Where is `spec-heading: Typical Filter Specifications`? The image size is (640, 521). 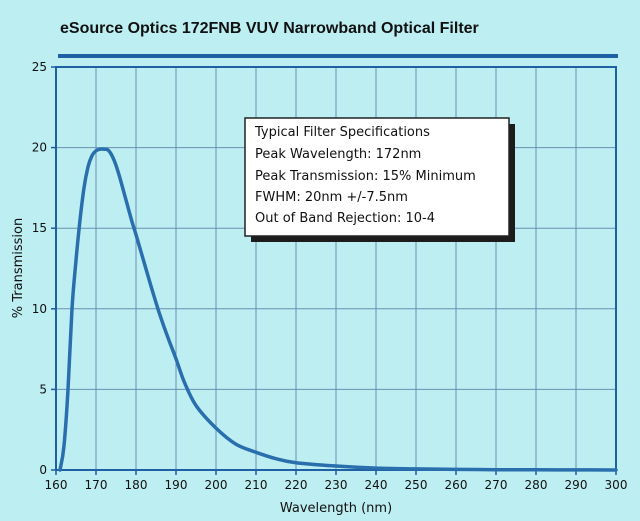 spec-heading: Typical Filter Specifications is located at coordinates (342, 132).